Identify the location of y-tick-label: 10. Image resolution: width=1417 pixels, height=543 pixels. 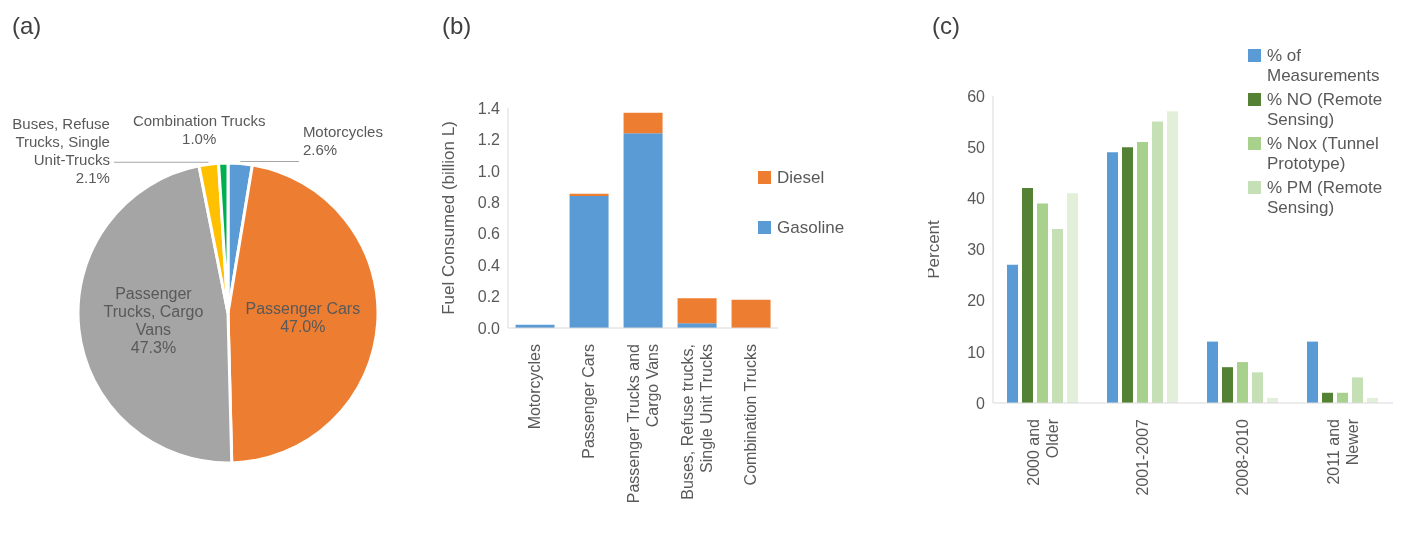
(976, 352).